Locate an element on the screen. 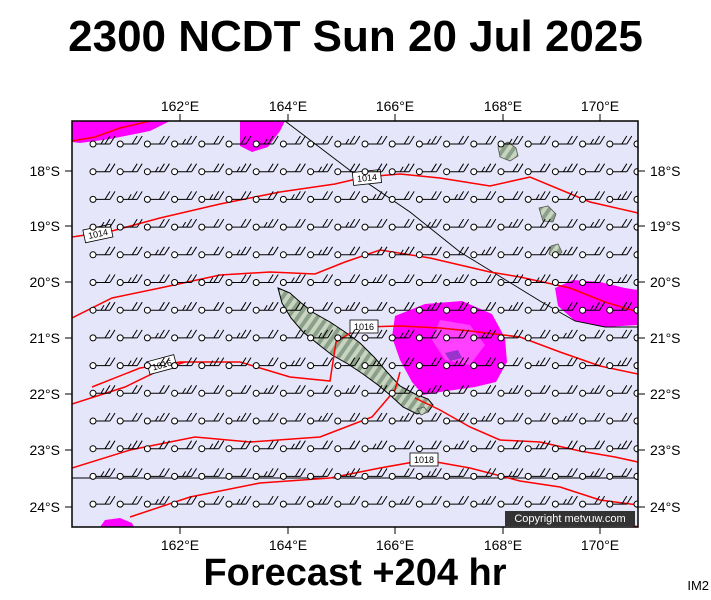 This screenshot has width=711, height=600. island-pines is located at coordinates (422, 411).